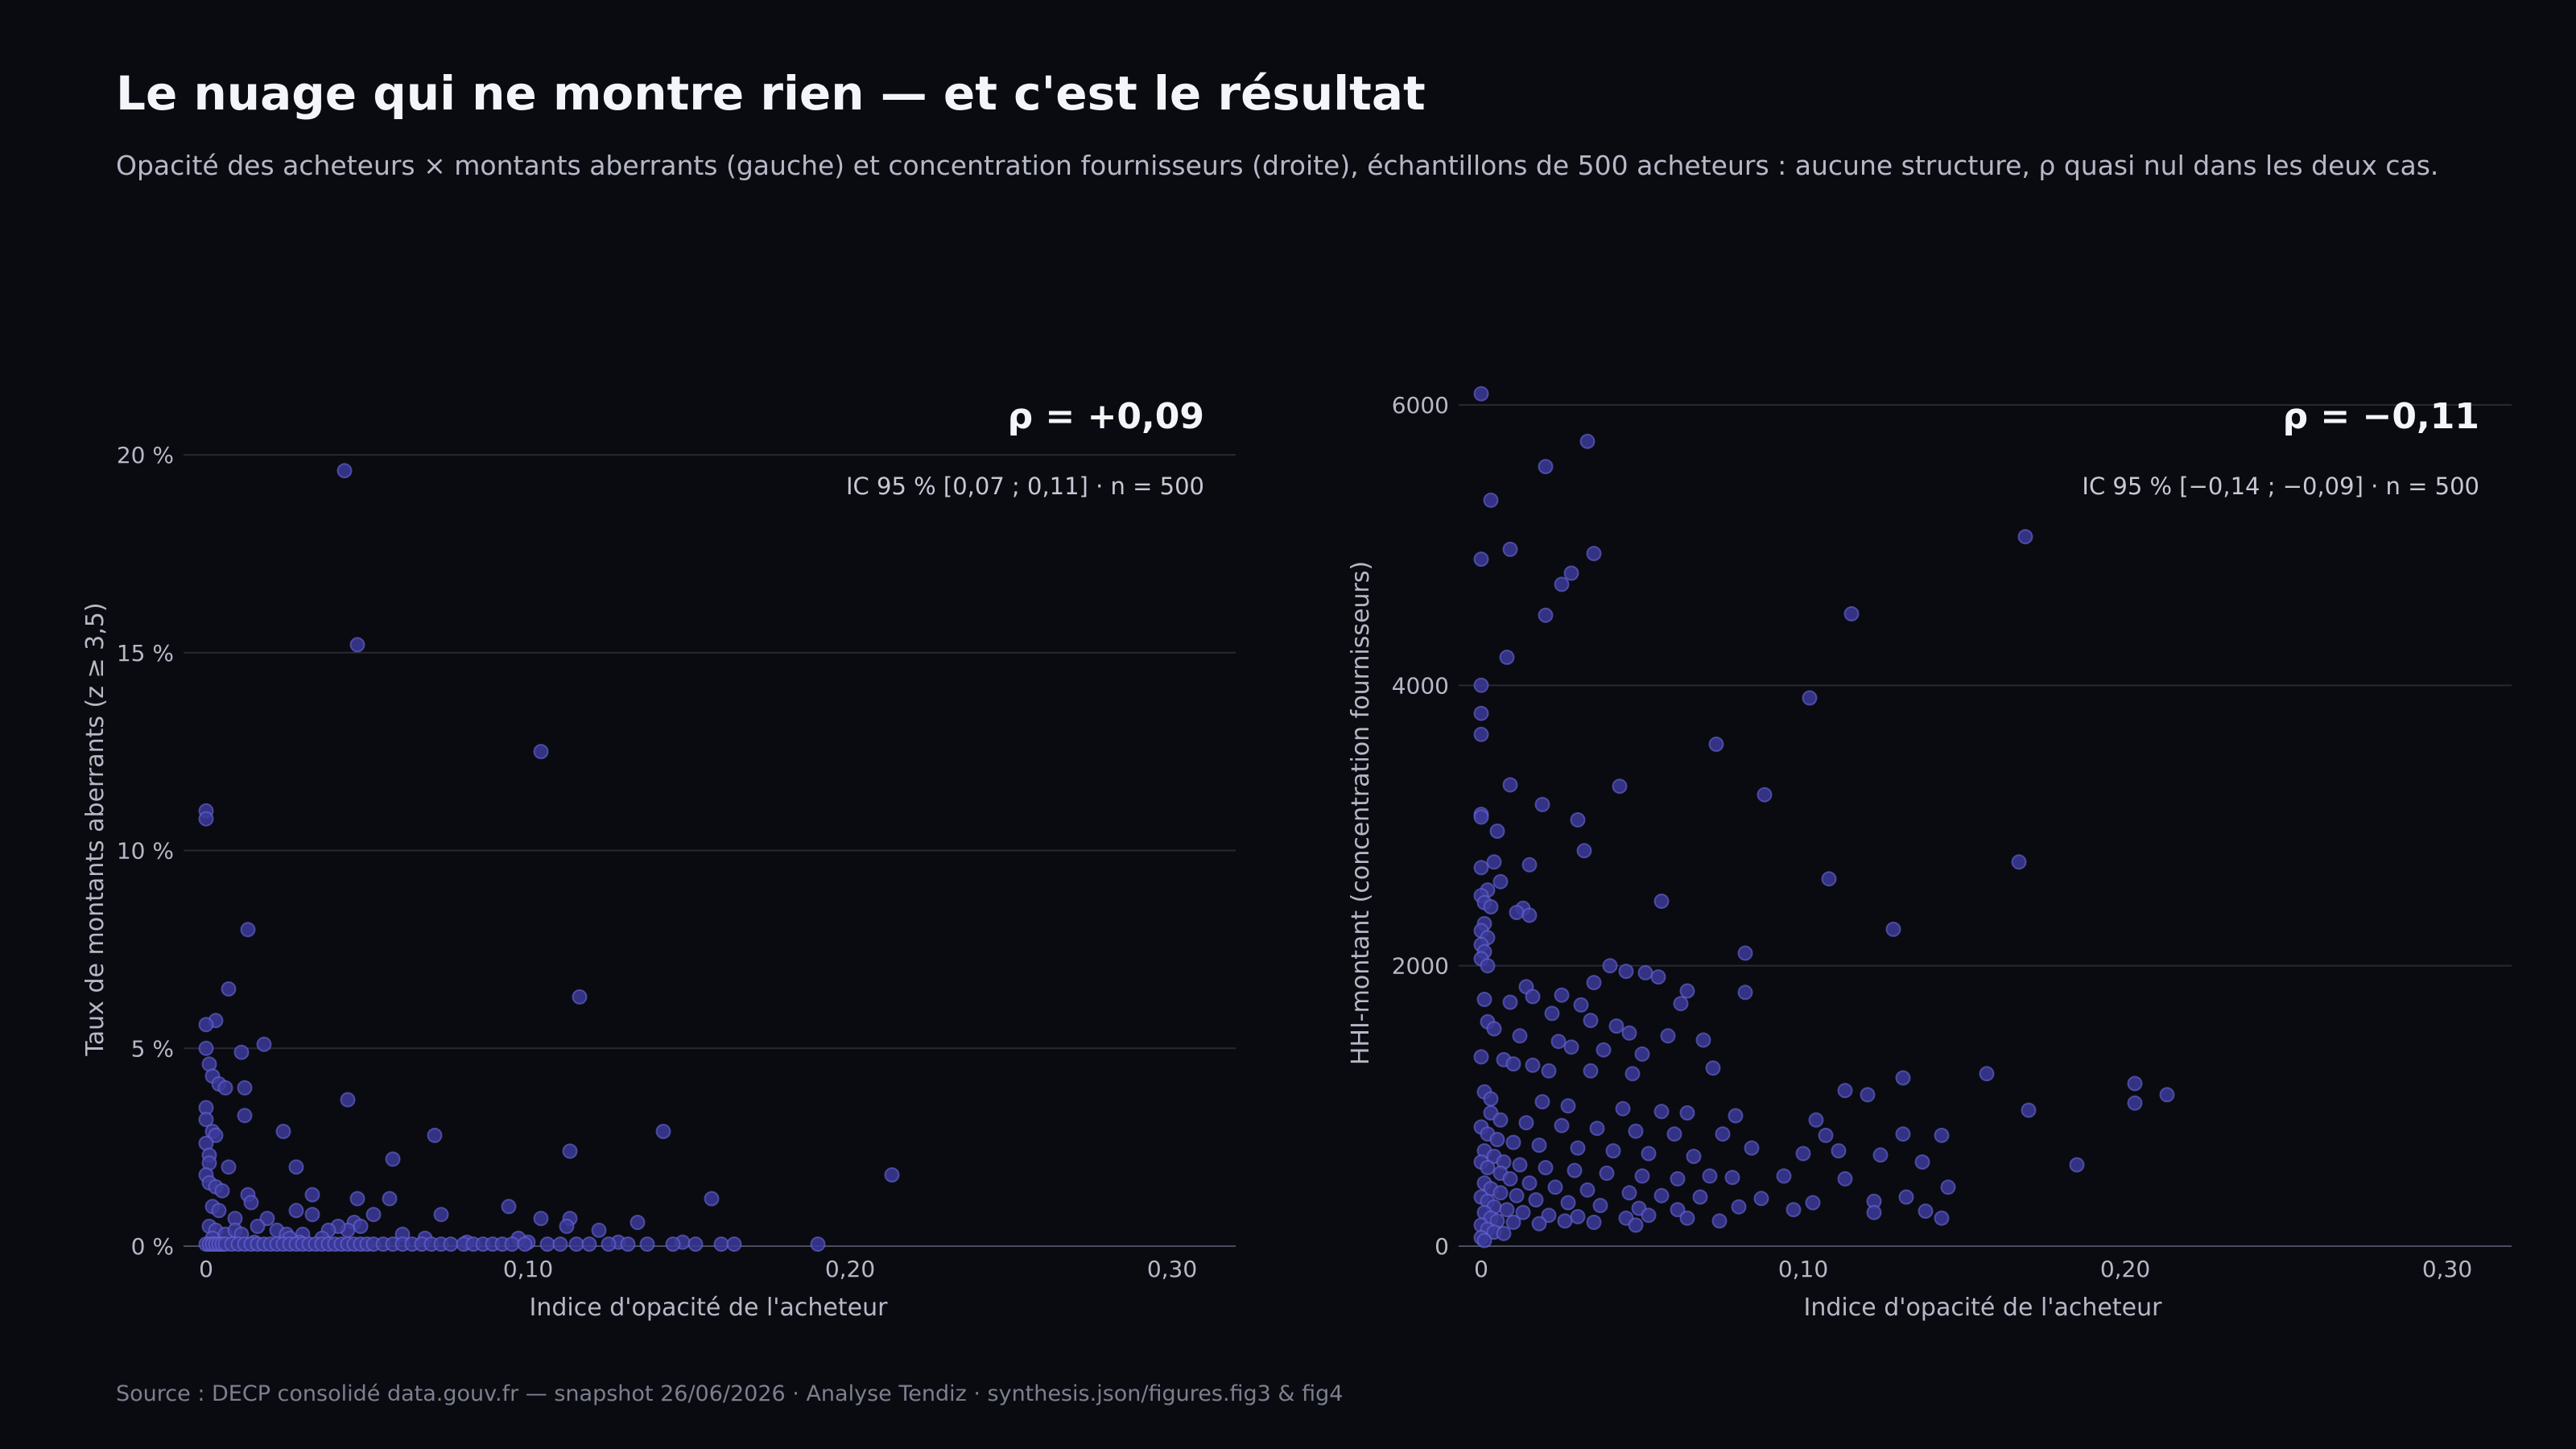 This screenshot has width=2576, height=1449. What do you see at coordinates (145, 653) in the screenshot?
I see `left-y-tick-label: 15 %` at bounding box center [145, 653].